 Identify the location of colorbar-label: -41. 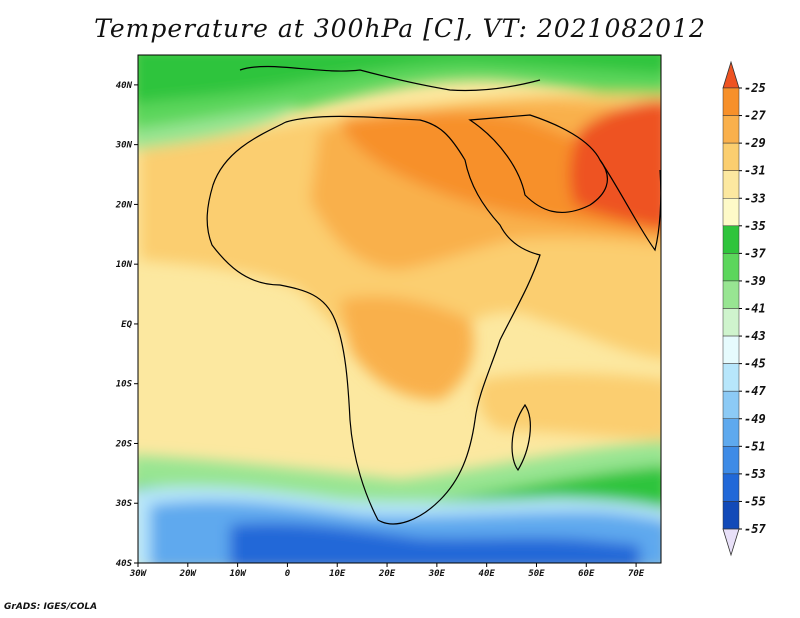
(755, 309).